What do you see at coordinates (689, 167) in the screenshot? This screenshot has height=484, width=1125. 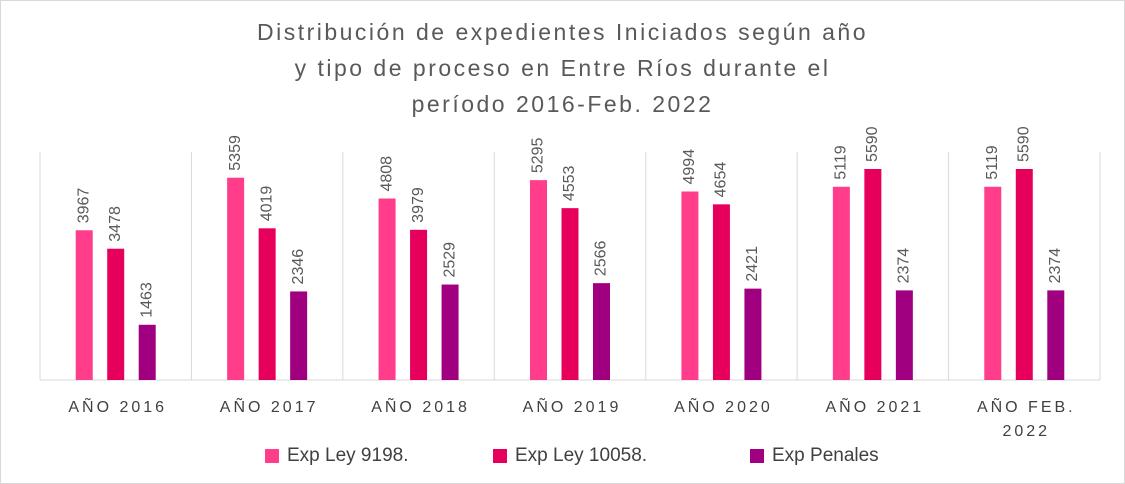 I see `data-label: 4994` at bounding box center [689, 167].